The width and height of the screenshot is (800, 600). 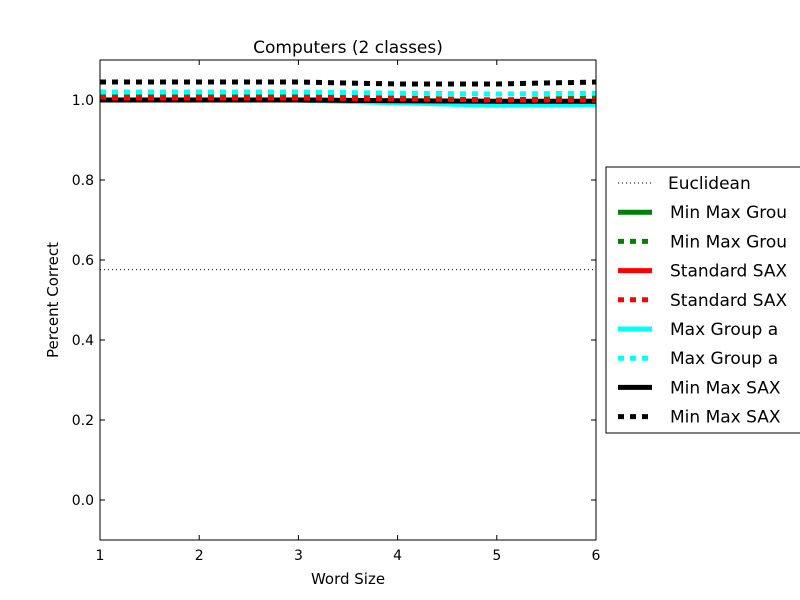 I want to click on legend-label-5: Max Group a, so click(x=724, y=330).